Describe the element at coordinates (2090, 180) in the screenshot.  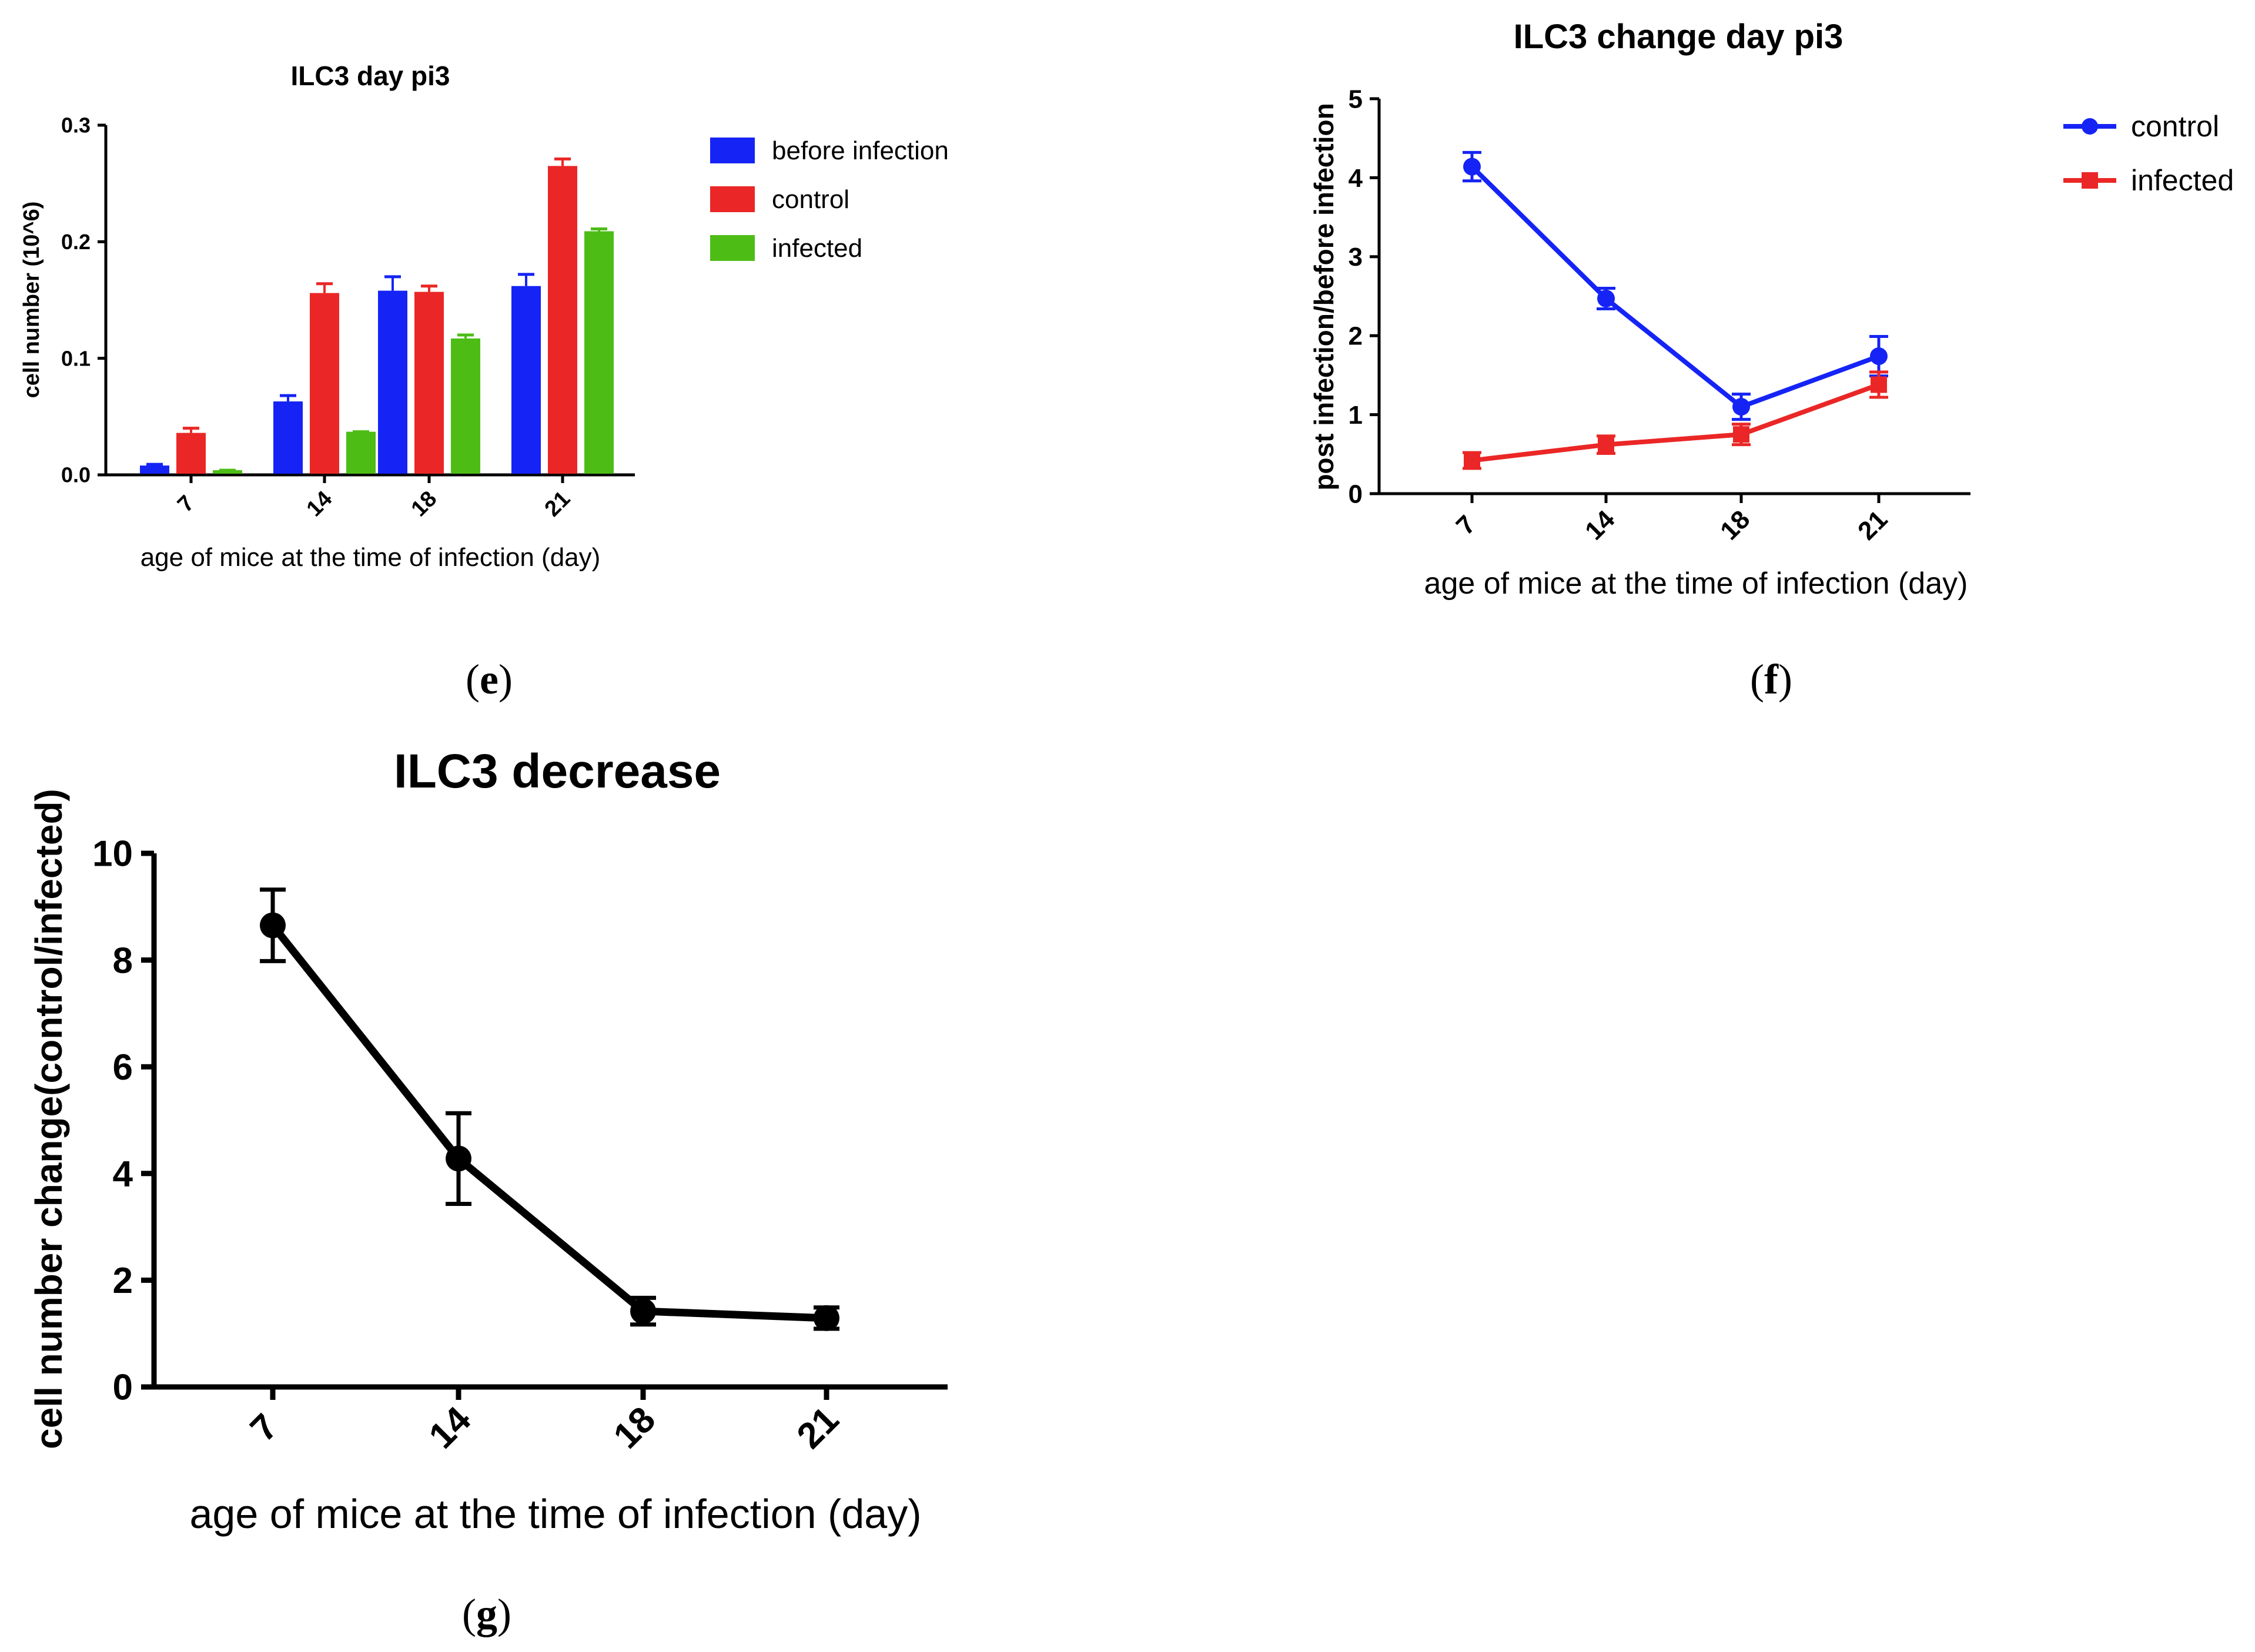
I see `legend-marker-infected` at that location.